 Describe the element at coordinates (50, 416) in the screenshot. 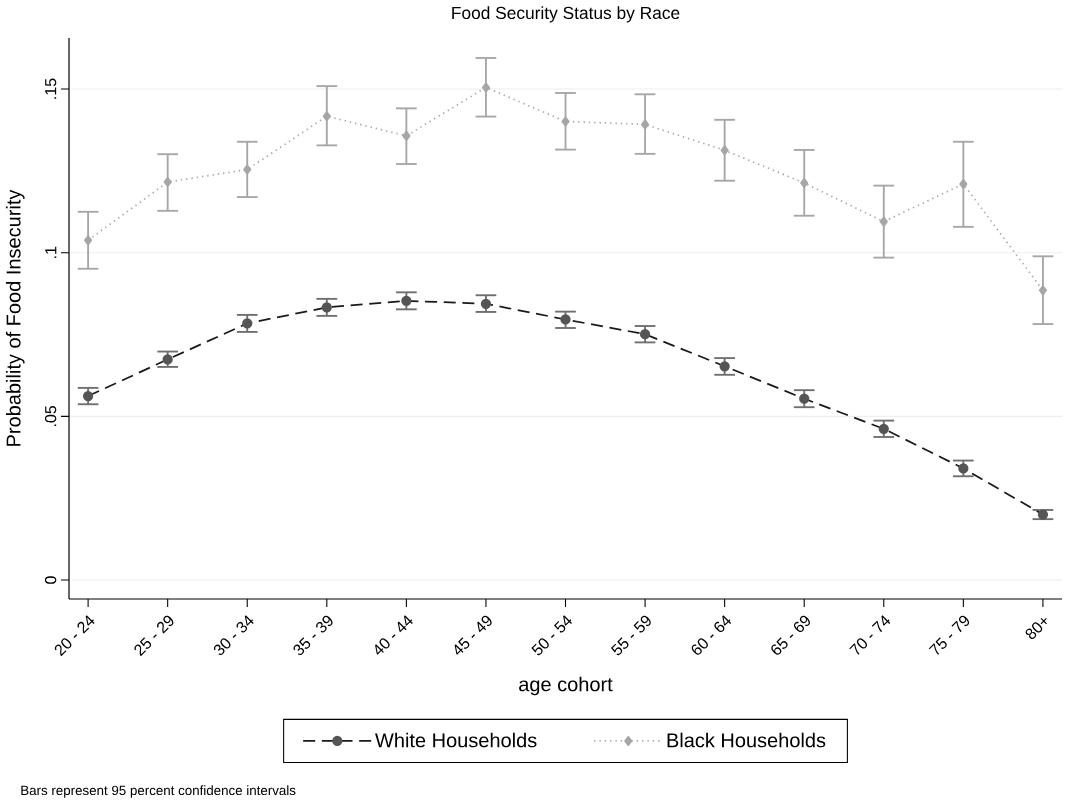

I see `y-tick-label: .05` at that location.